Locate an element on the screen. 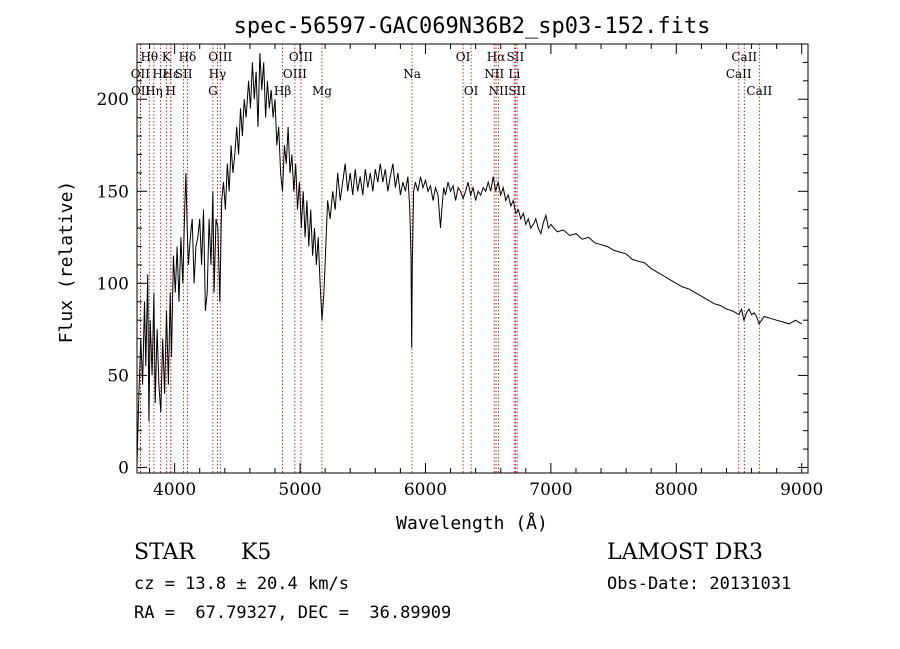 This screenshot has width=900, height=649. coordinates-text: RA = 67.79327, DEC = 36.89909 is located at coordinates (293, 613).